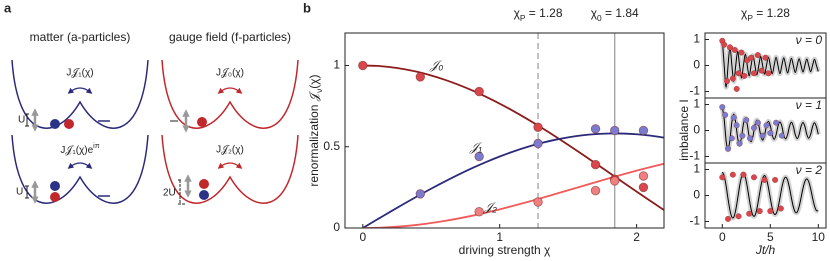 The image size is (830, 261). Describe the element at coordinates (765, 14) in the screenshot. I see `rich-label: χP = 1.28` at that location.